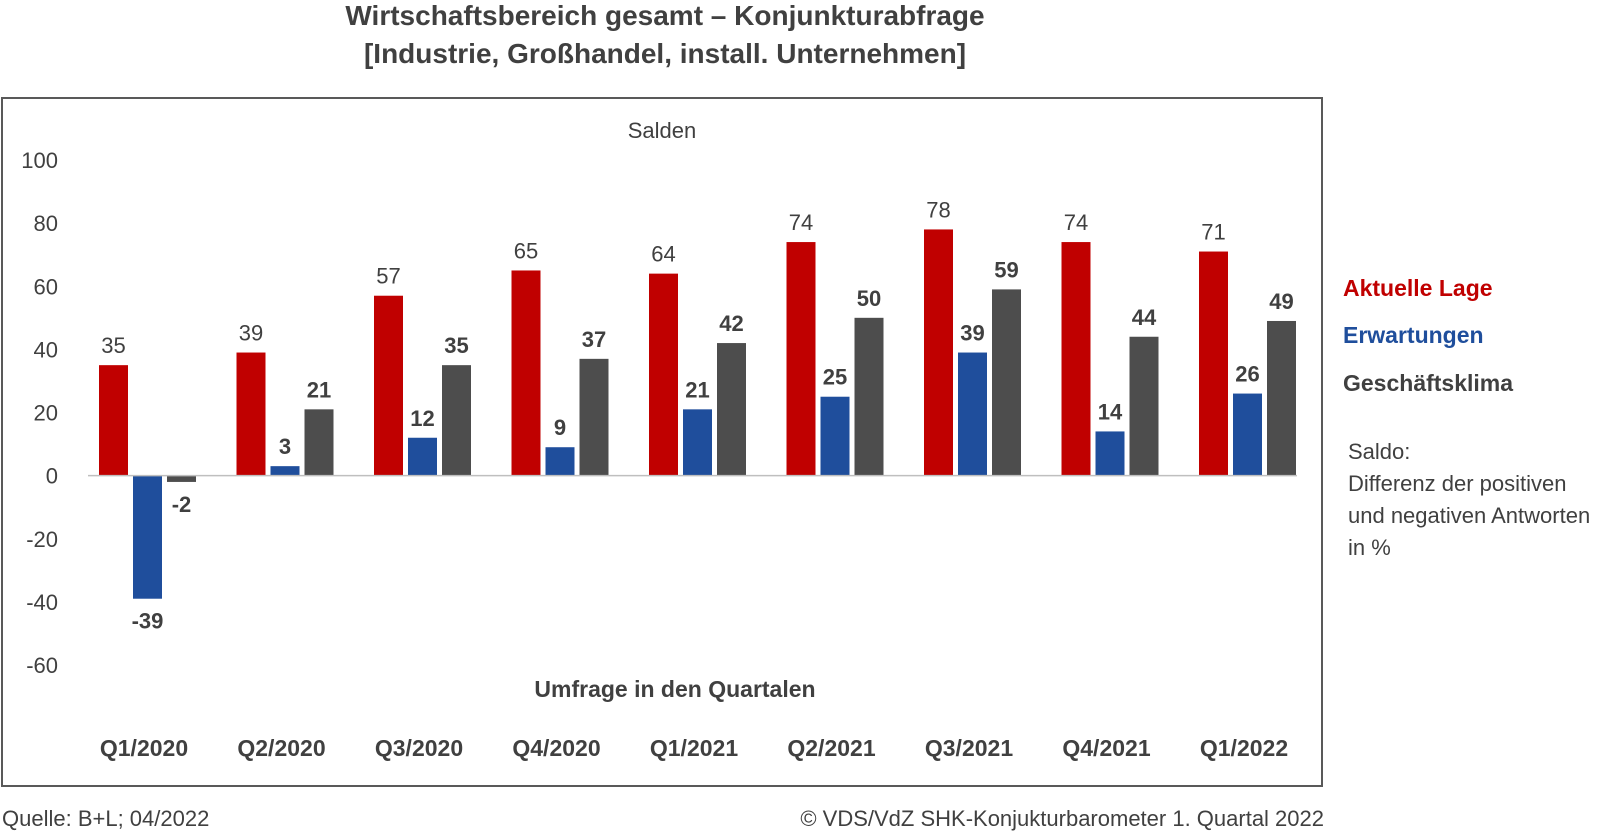 This screenshot has width=1610, height=836. What do you see at coordinates (697, 389) in the screenshot?
I see `data-label-erwartungen: 21` at bounding box center [697, 389].